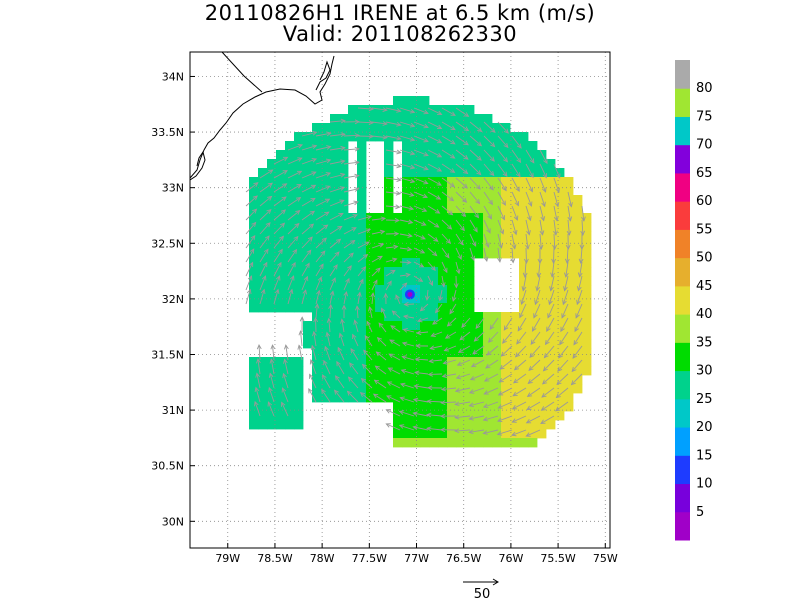 This screenshot has width=800, height=600. I want to click on colorbar-label: 25, so click(704, 399).